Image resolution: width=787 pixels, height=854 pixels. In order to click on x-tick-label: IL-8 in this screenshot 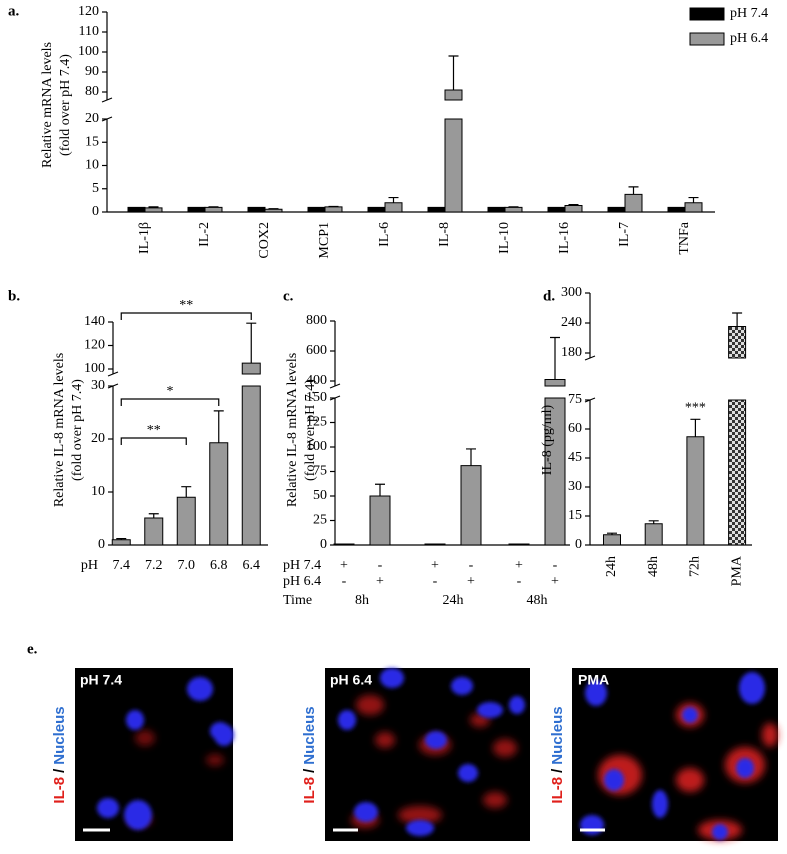, I will do `click(444, 234)`.